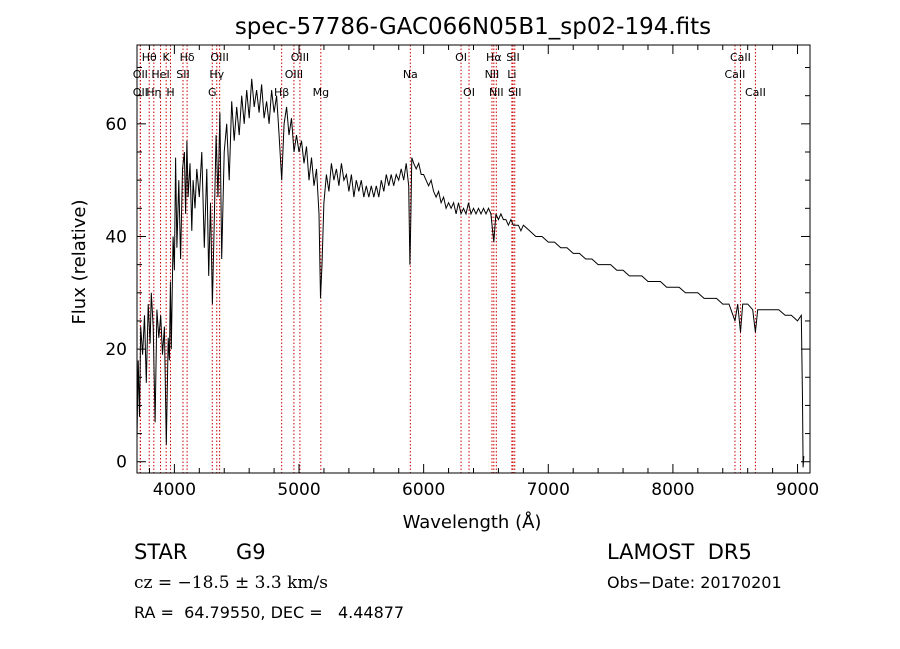  Describe the element at coordinates (116, 125) in the screenshot. I see `y-tick-label: 60` at that location.